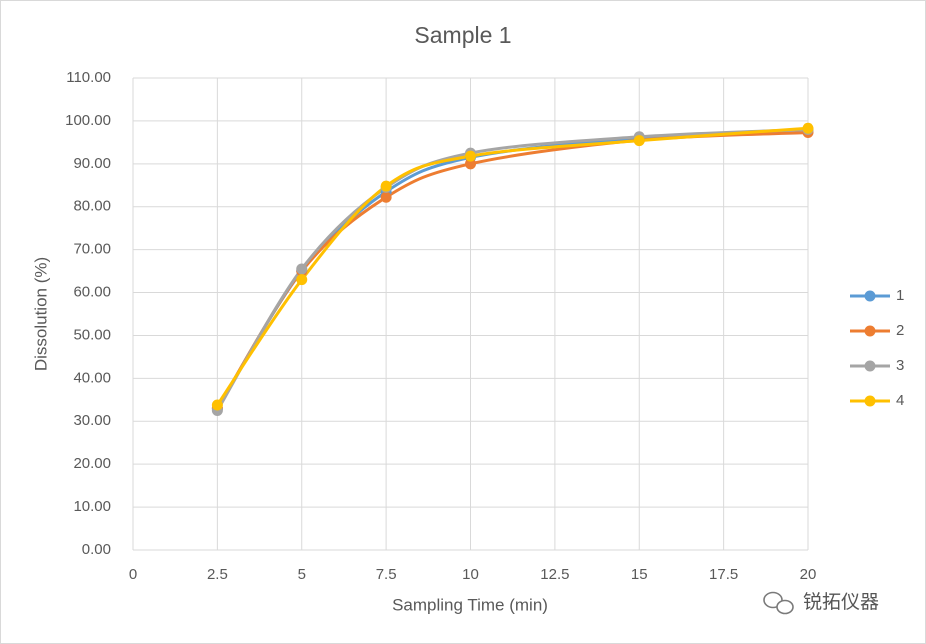 This screenshot has width=926, height=644. I want to click on x-tick-label: 12.5, so click(554, 574).